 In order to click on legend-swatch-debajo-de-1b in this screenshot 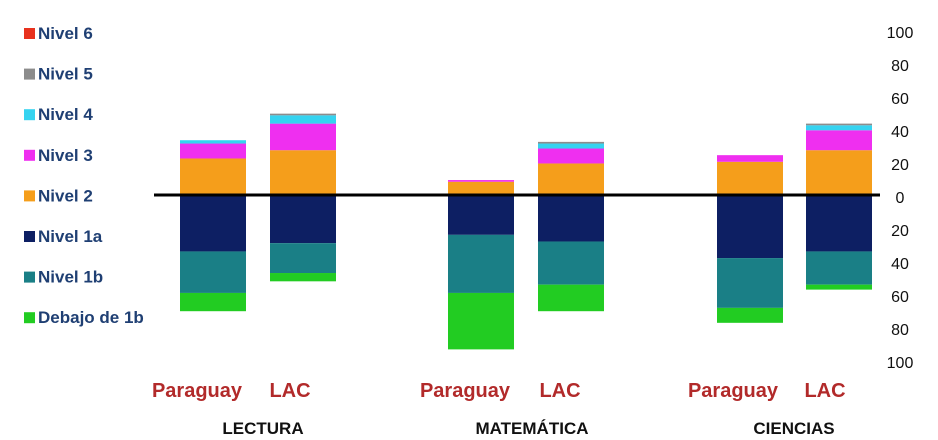, I will do `click(29, 318)`.